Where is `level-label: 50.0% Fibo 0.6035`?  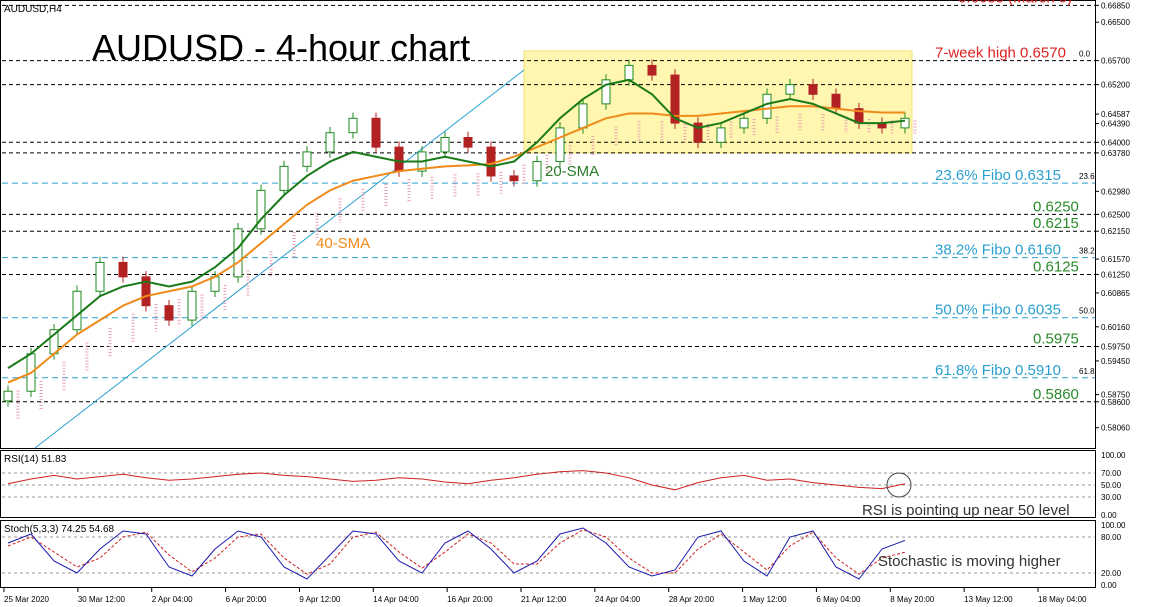 level-label: 50.0% Fibo 0.6035 is located at coordinates (998, 310).